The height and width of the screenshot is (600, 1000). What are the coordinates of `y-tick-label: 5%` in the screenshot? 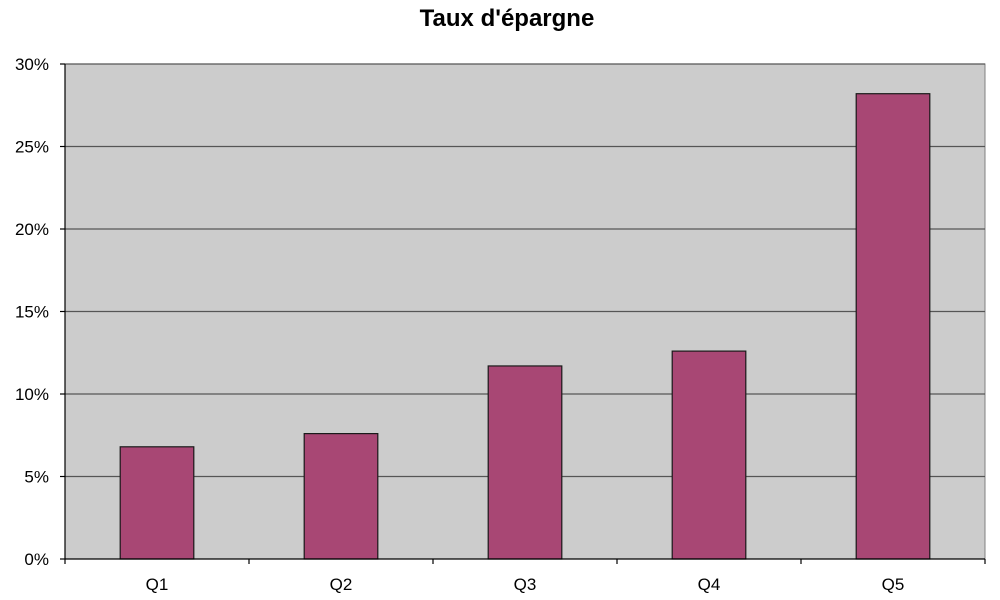 It's located at (36, 477).